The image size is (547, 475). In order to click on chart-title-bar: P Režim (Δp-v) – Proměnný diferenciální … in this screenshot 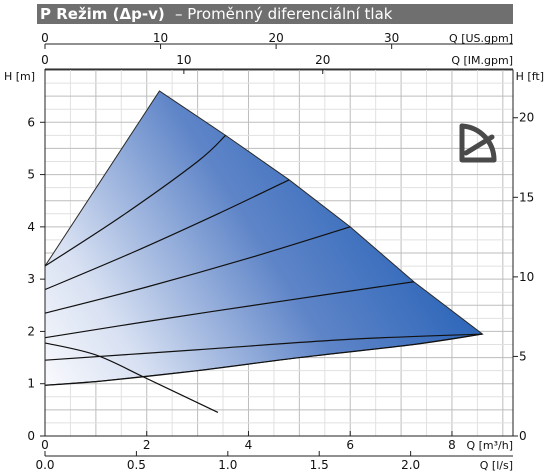, I will do `click(275, 14)`.